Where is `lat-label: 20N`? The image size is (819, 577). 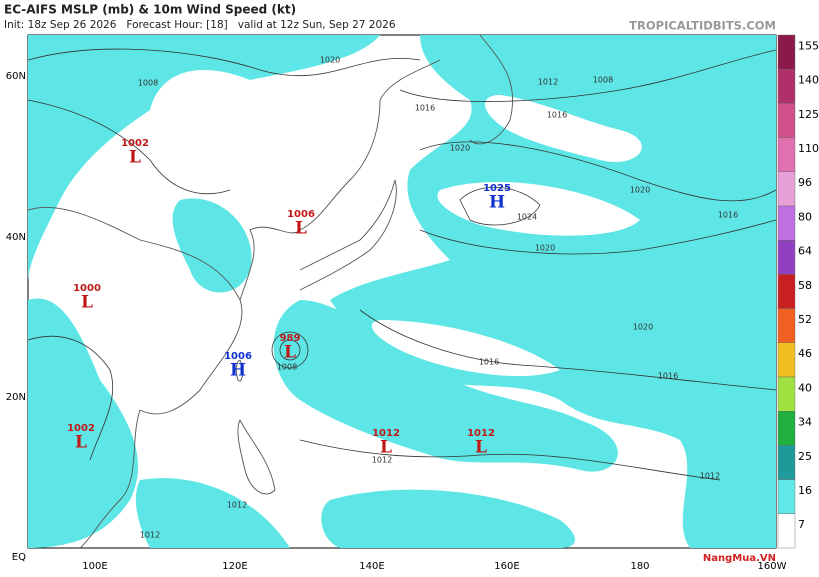 lat-label: 20N is located at coordinates (16, 397).